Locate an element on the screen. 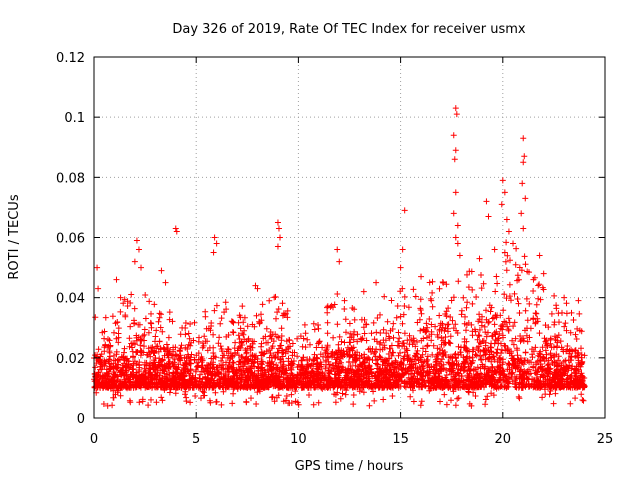  y-tick-label: 0.1 is located at coordinates (74, 118).